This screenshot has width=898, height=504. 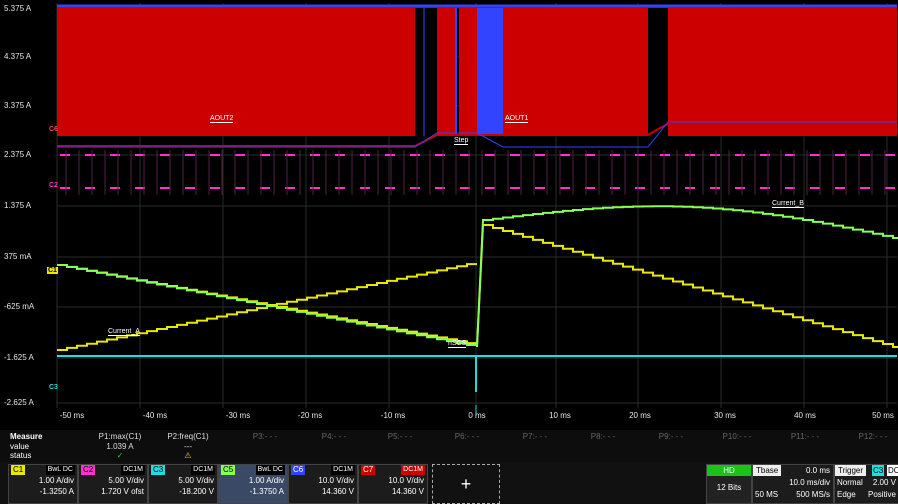 What do you see at coordinates (120, 446) in the screenshot?
I see `p1-value: 1.039 A` at bounding box center [120, 446].